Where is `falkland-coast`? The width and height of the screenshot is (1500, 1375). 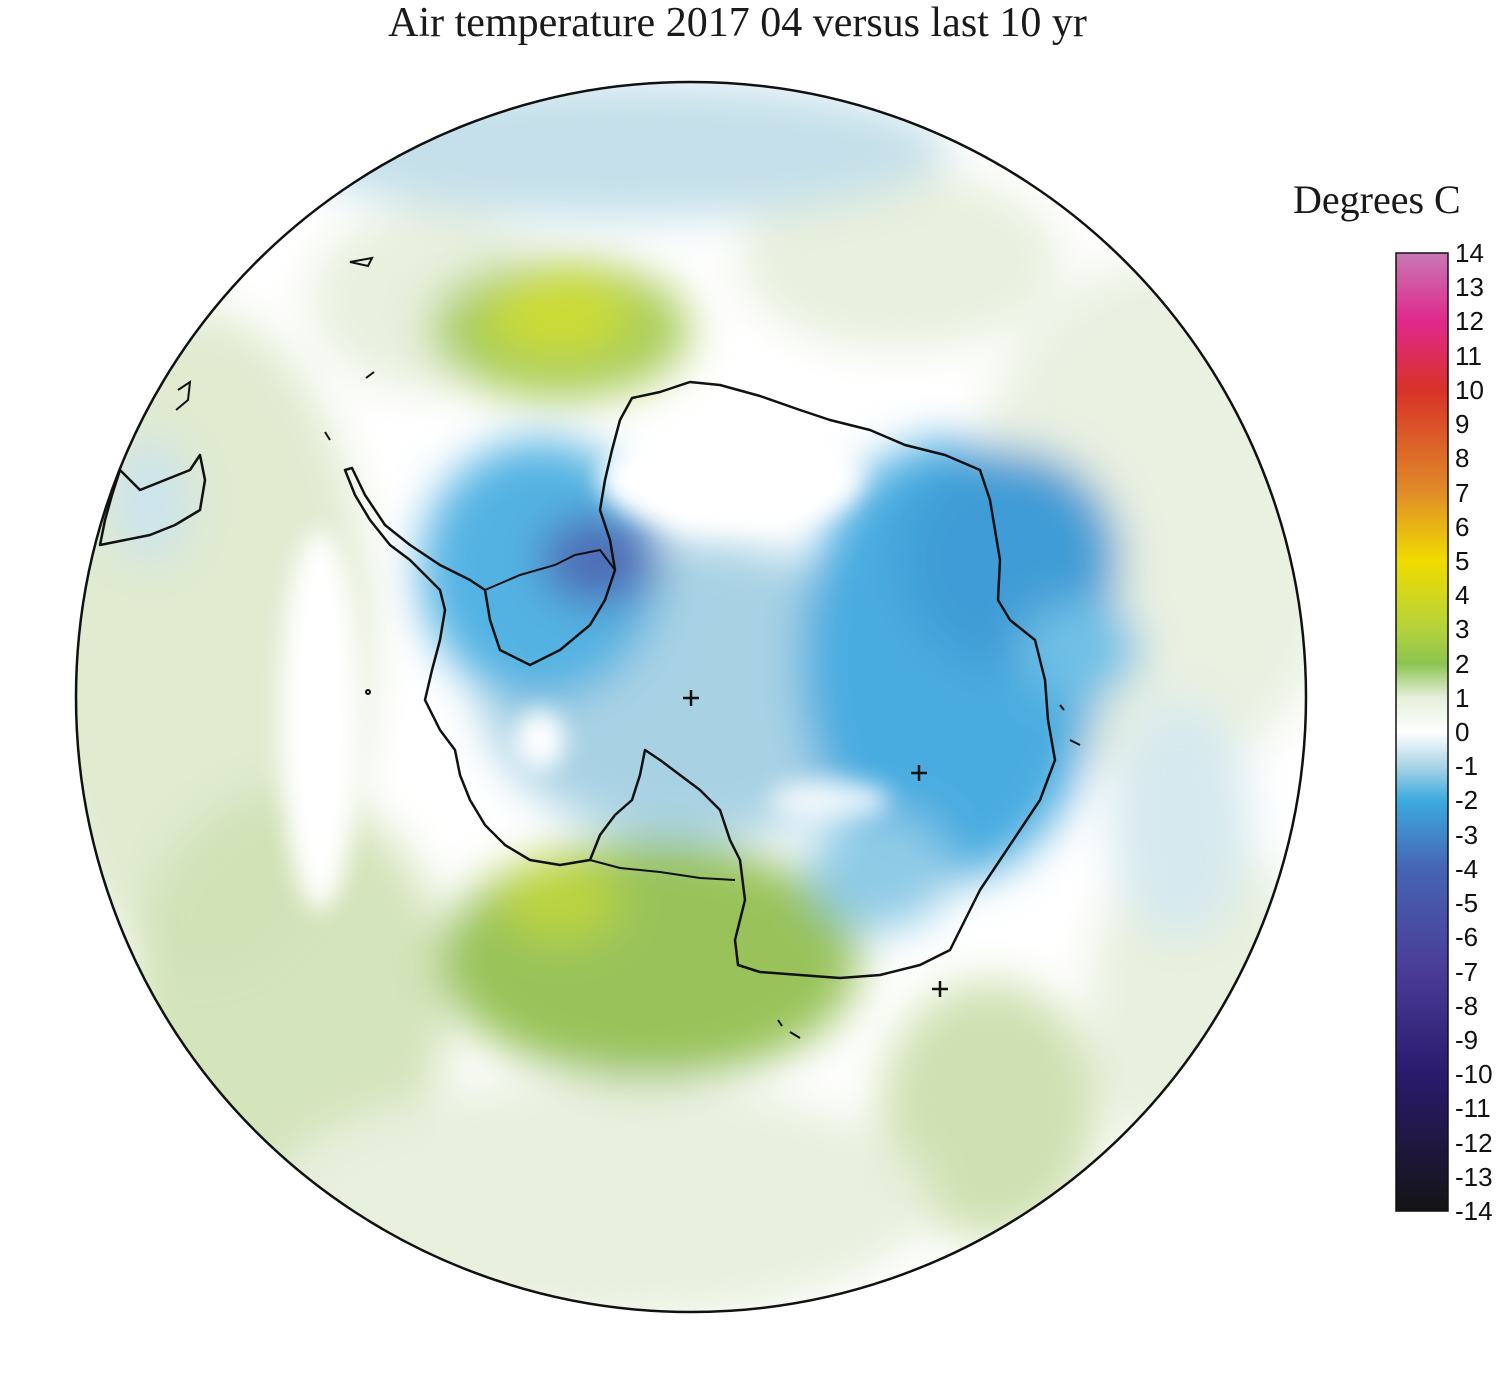
falkland-coast is located at coordinates (183, 395).